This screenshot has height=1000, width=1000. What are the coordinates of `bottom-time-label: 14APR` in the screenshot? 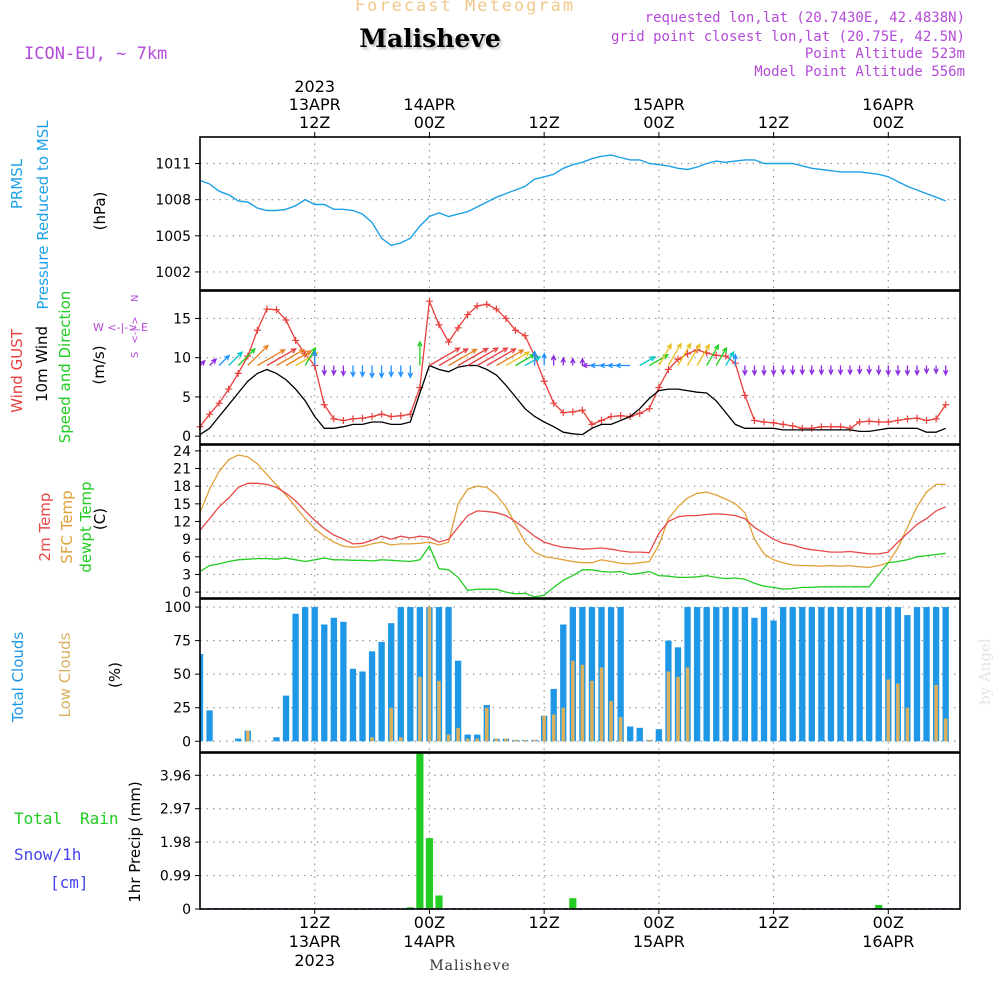 It's located at (429, 941).